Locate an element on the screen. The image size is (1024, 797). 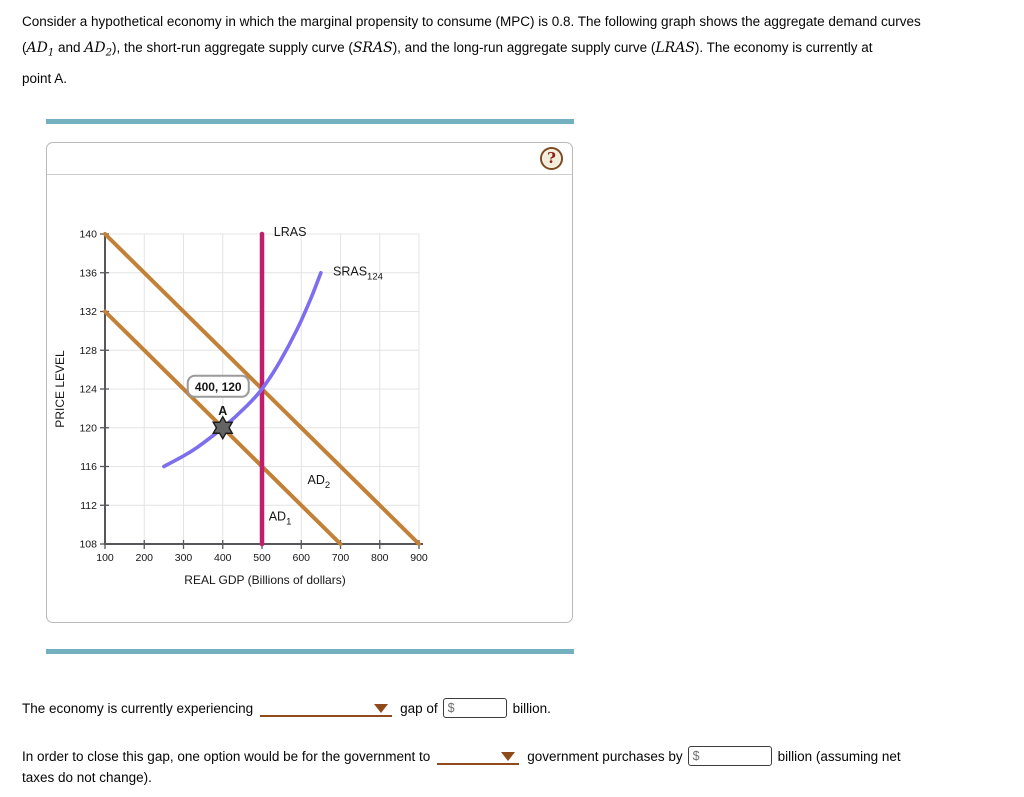
divider-bottom is located at coordinates (310, 651).